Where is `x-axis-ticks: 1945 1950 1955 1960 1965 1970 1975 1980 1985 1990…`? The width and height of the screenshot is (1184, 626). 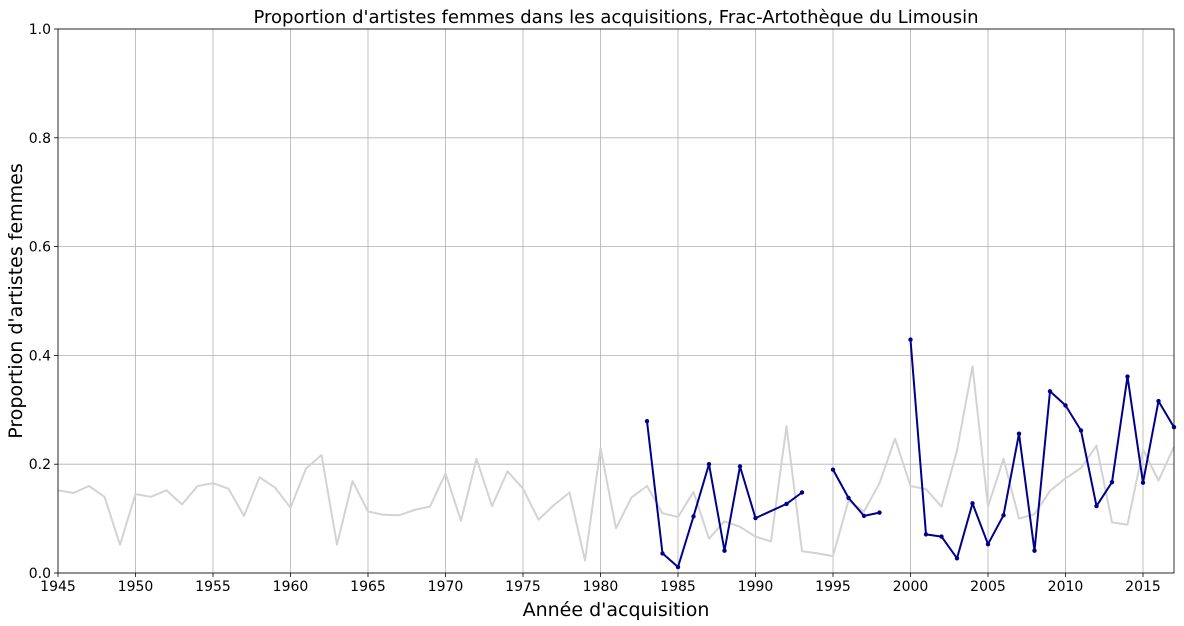 x-axis-ticks: 1945 1950 1955 1960 1965 1970 1975 1980 1985 1990… is located at coordinates (600, 584).